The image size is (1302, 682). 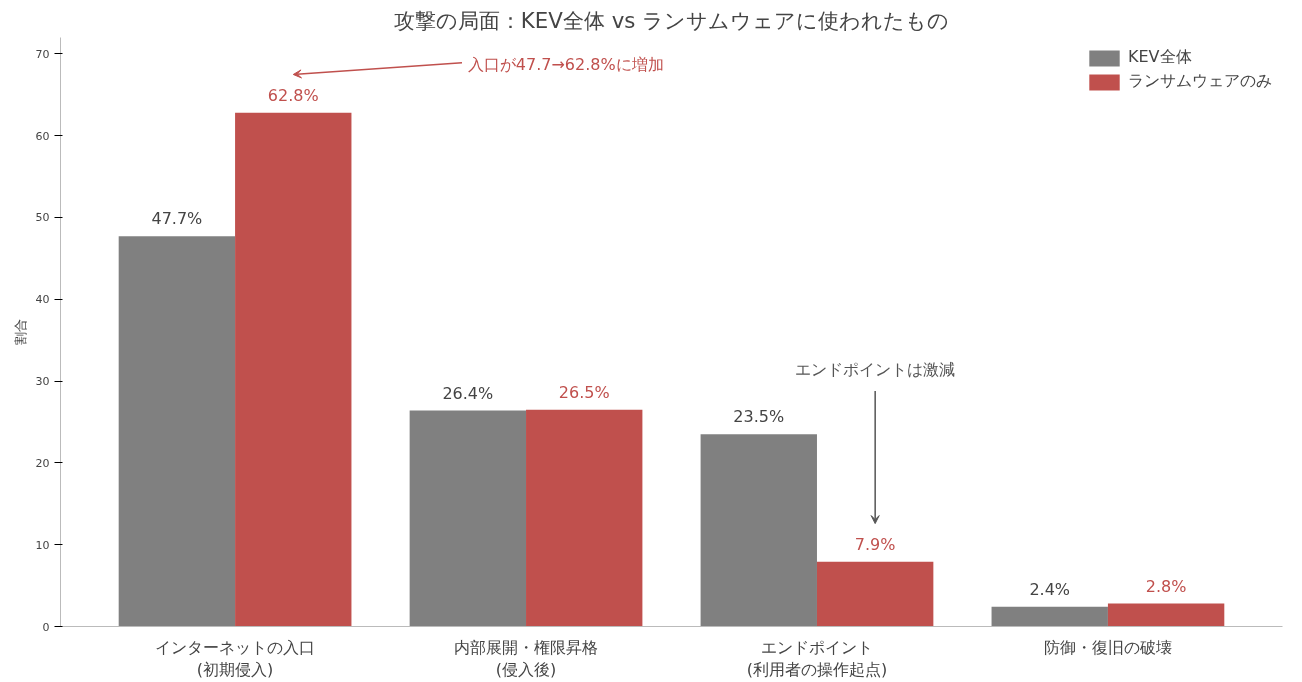 What do you see at coordinates (42, 300) in the screenshot?
I see `y-tick-label: 40` at bounding box center [42, 300].